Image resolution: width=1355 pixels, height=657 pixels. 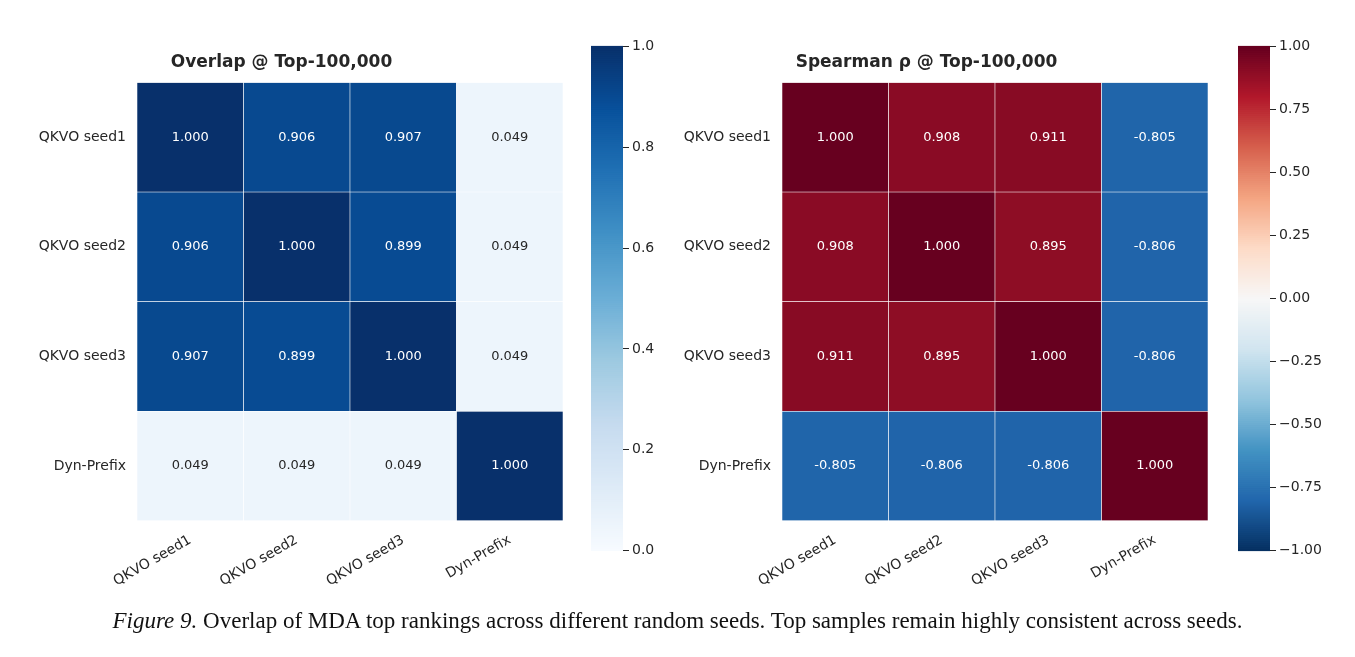 I want to click on color-bar-label: −1.00, so click(x=1300, y=549).